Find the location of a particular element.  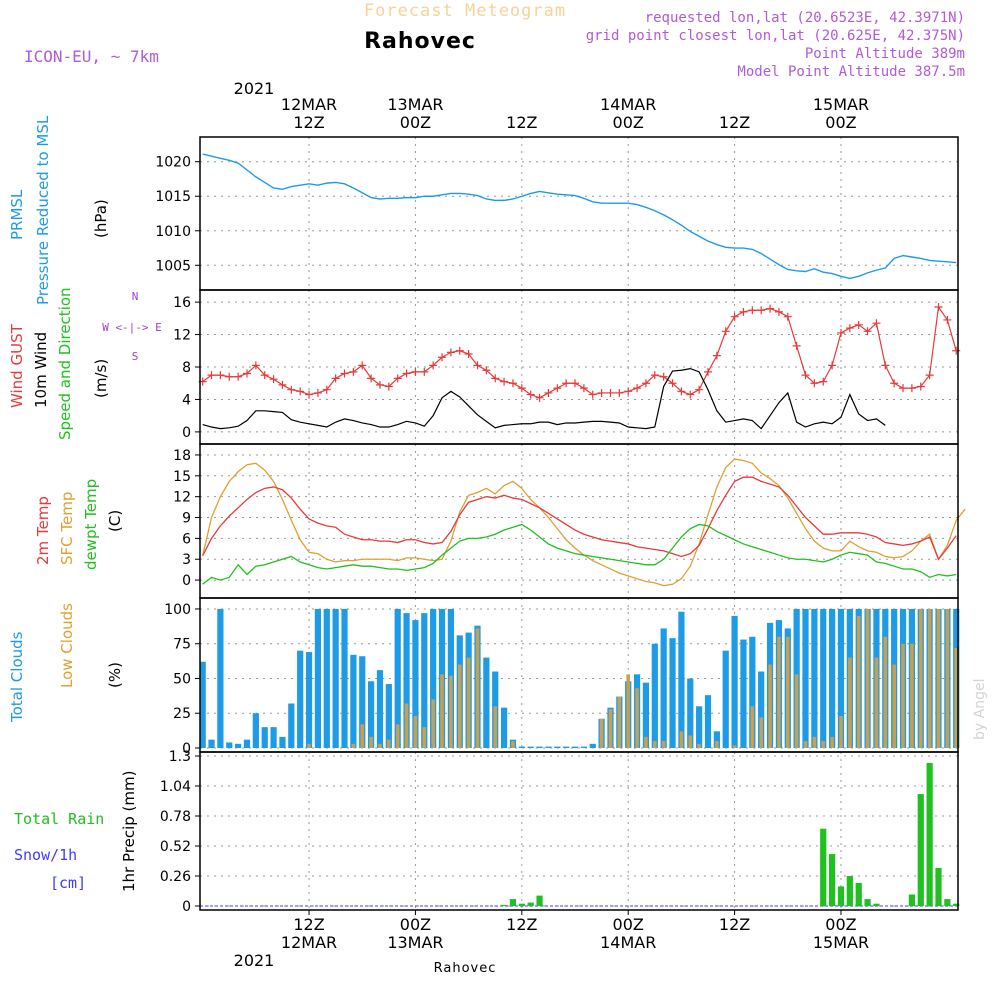

bottom-date-label: 13MAR is located at coordinates (415, 942).